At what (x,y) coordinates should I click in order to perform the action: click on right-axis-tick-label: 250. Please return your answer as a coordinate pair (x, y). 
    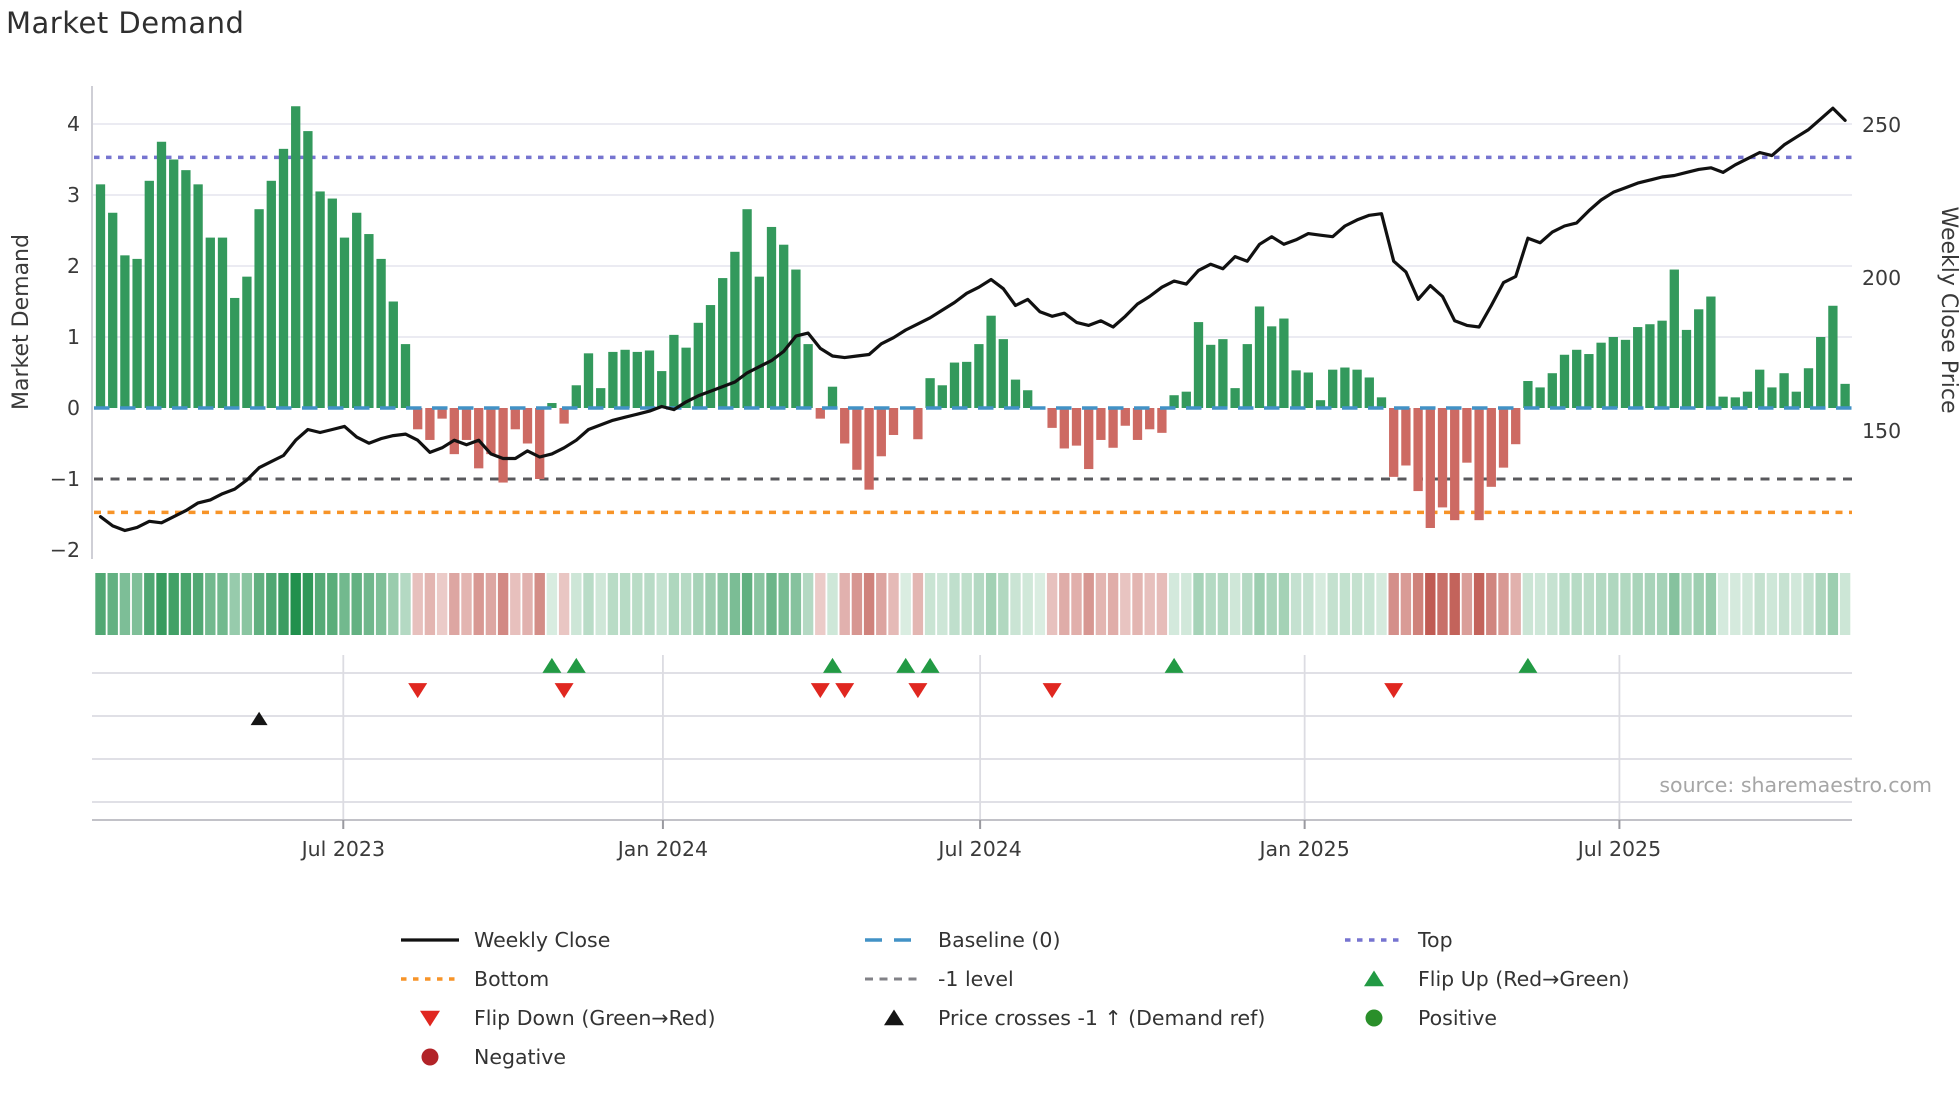
    Looking at the image, I should click on (1881, 125).